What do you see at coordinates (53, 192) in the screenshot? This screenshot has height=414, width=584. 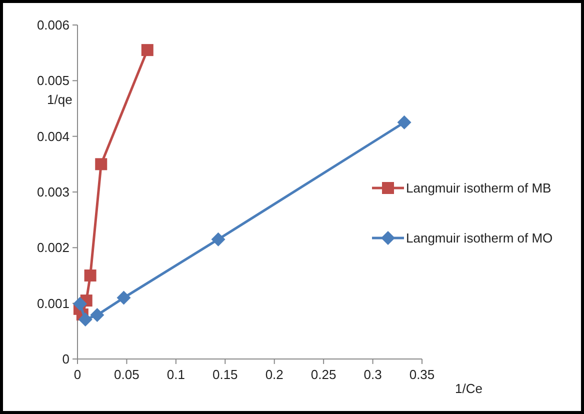 I see `y-tick-label: 0.003` at bounding box center [53, 192].